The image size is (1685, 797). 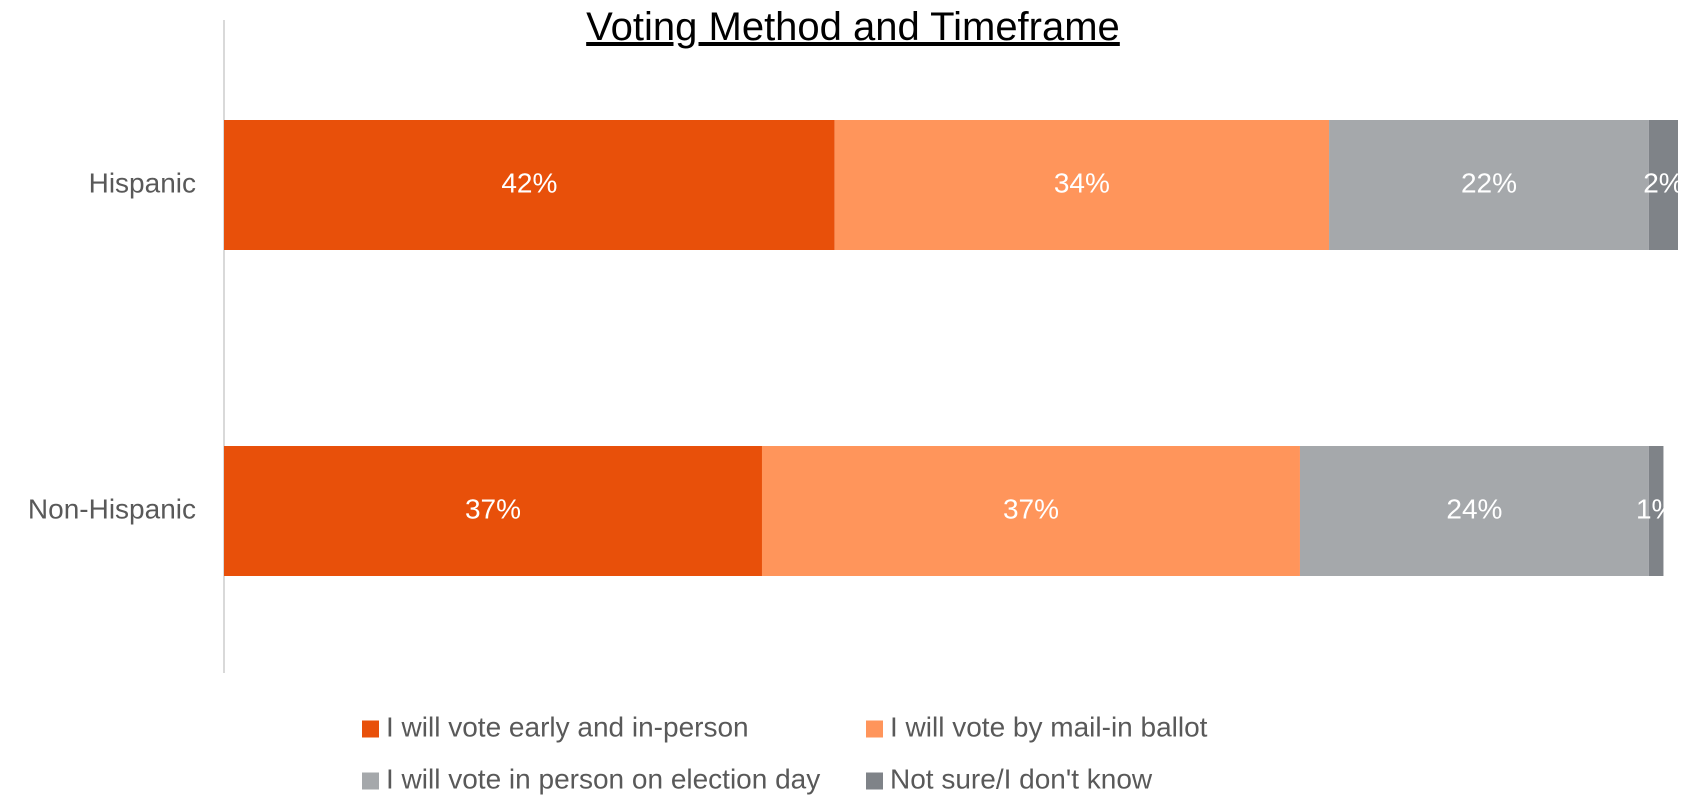 What do you see at coordinates (1049, 726) in the screenshot?
I see `legend-label: I will vote by mail-in ballot` at bounding box center [1049, 726].